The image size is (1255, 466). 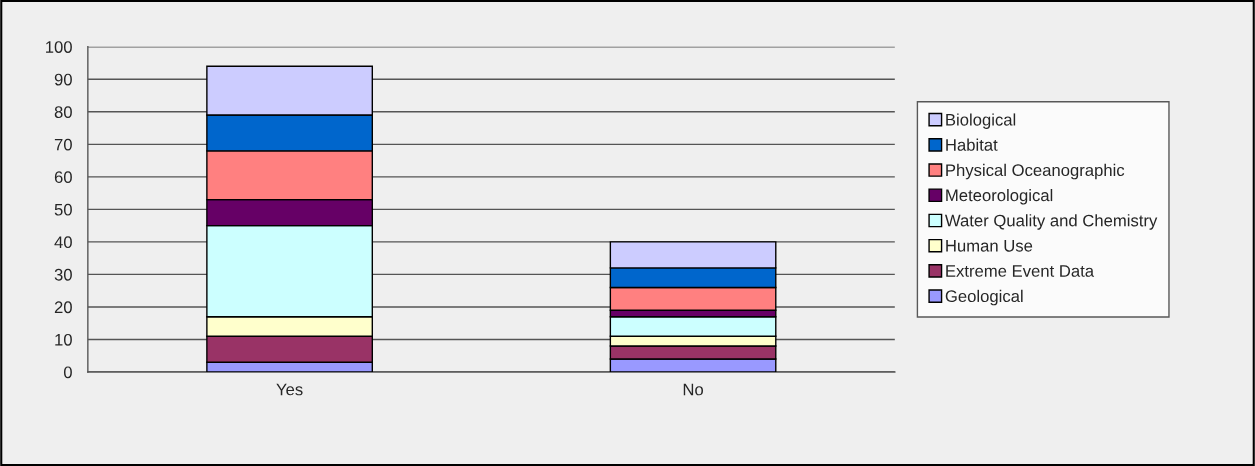 I want to click on y-tick-label: 50, so click(x=63, y=209).